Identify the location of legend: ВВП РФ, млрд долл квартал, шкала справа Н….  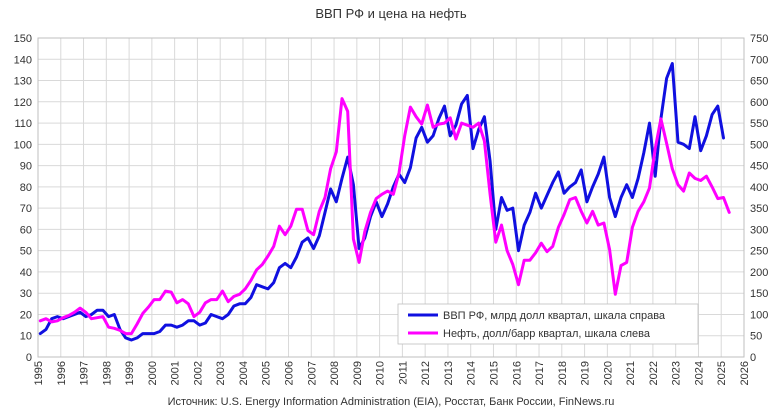
(548, 324).